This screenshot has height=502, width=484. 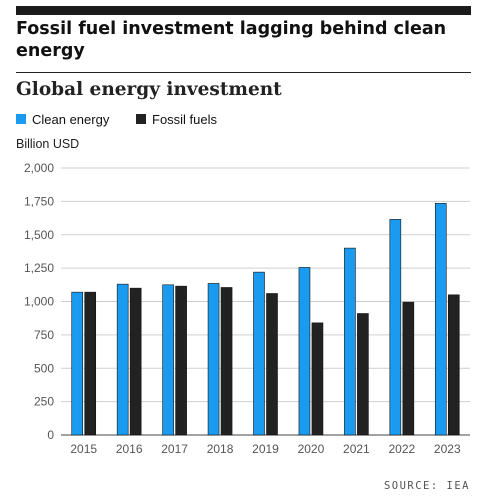 I want to click on bar-clean-energy-2020, so click(x=304, y=351).